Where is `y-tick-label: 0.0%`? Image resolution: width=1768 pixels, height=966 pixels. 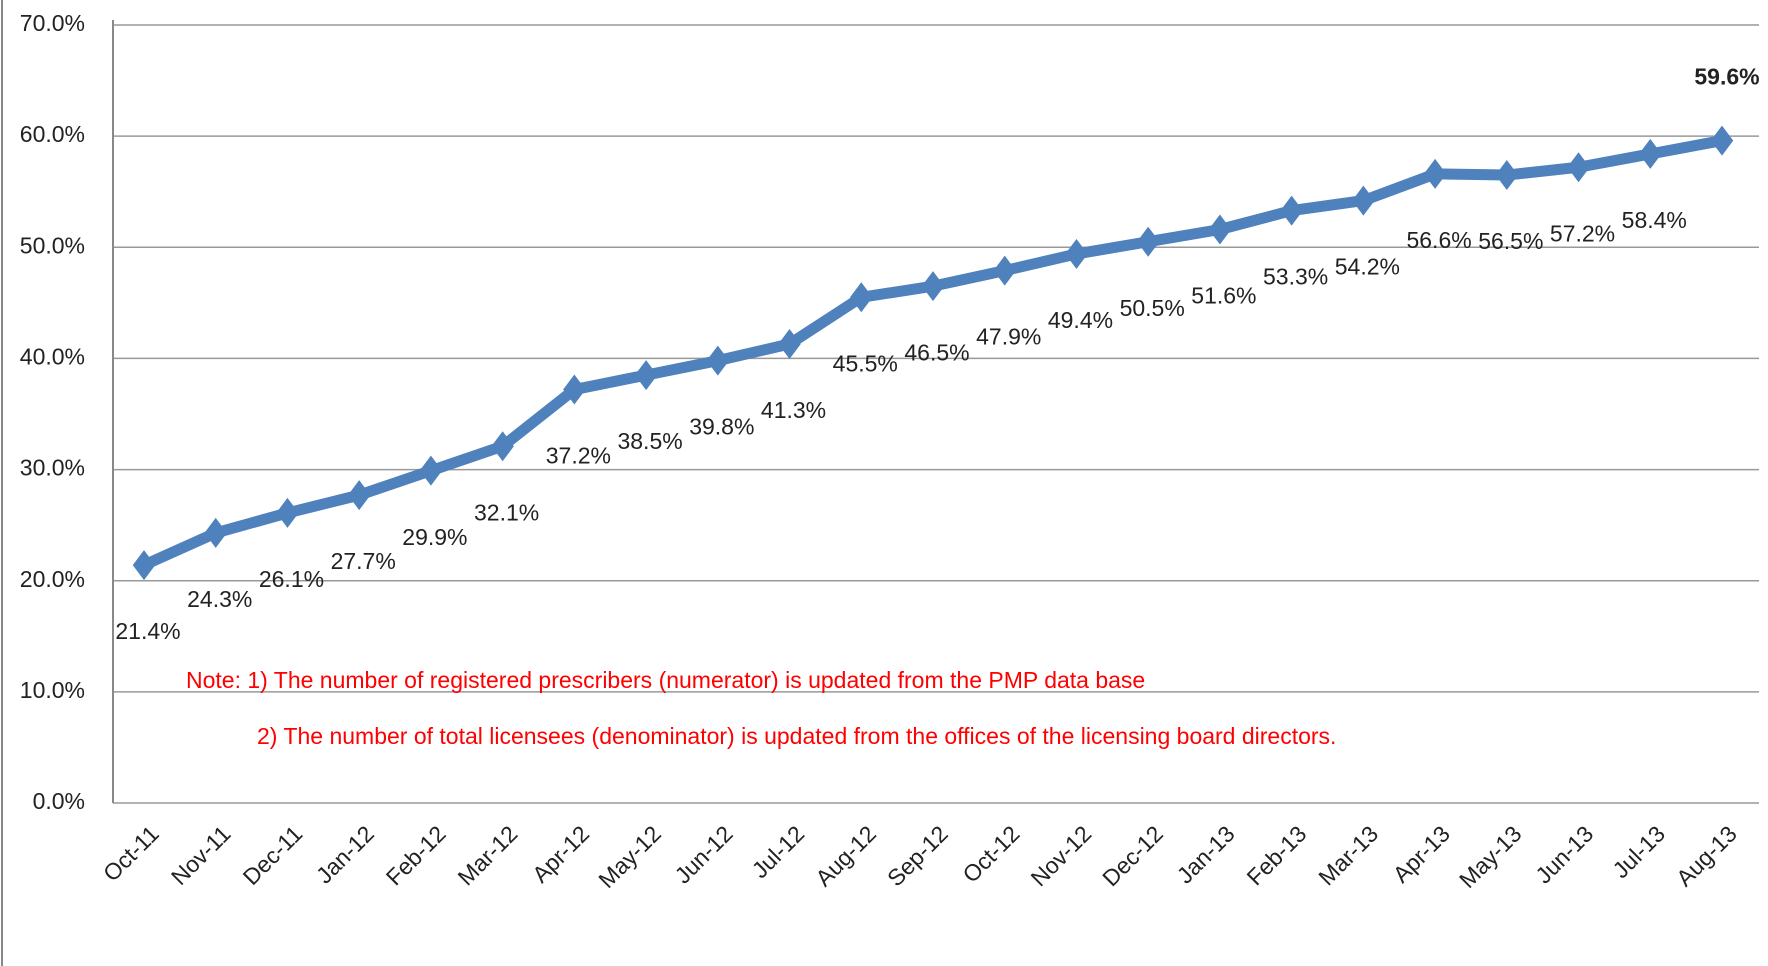 y-tick-label: 0.0% is located at coordinates (59, 801).